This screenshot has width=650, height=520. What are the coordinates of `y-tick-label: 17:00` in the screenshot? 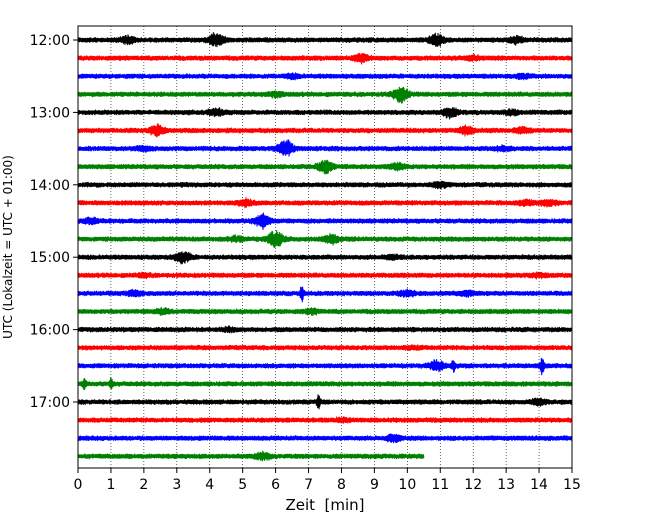 It's located at (50, 403).